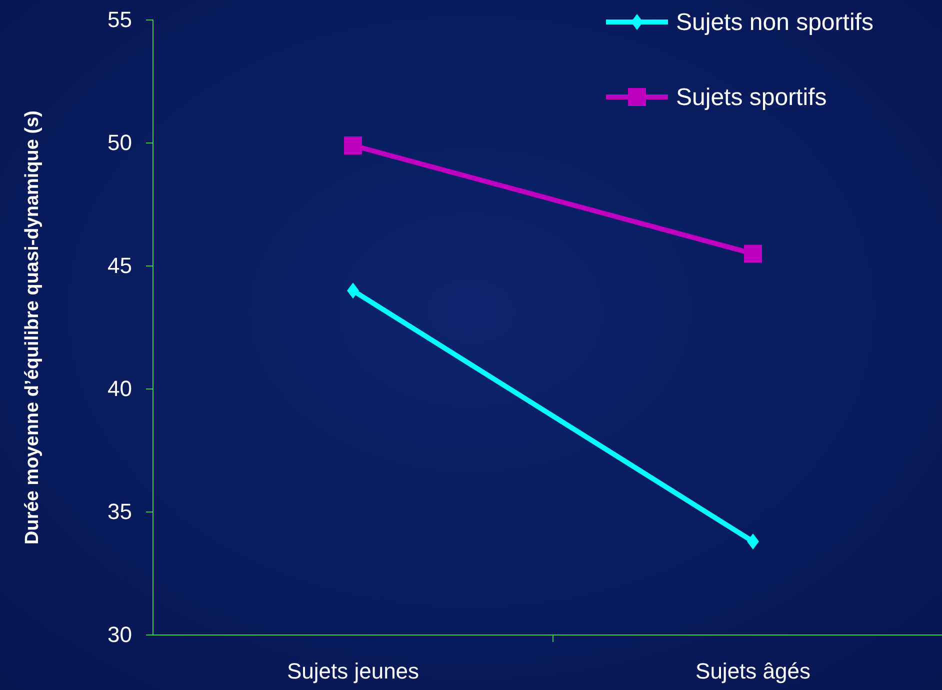  Describe the element at coordinates (32, 327) in the screenshot. I see `y-axis-title: Durée moyenne d’équilibre quasi-dynamique (s)` at that location.